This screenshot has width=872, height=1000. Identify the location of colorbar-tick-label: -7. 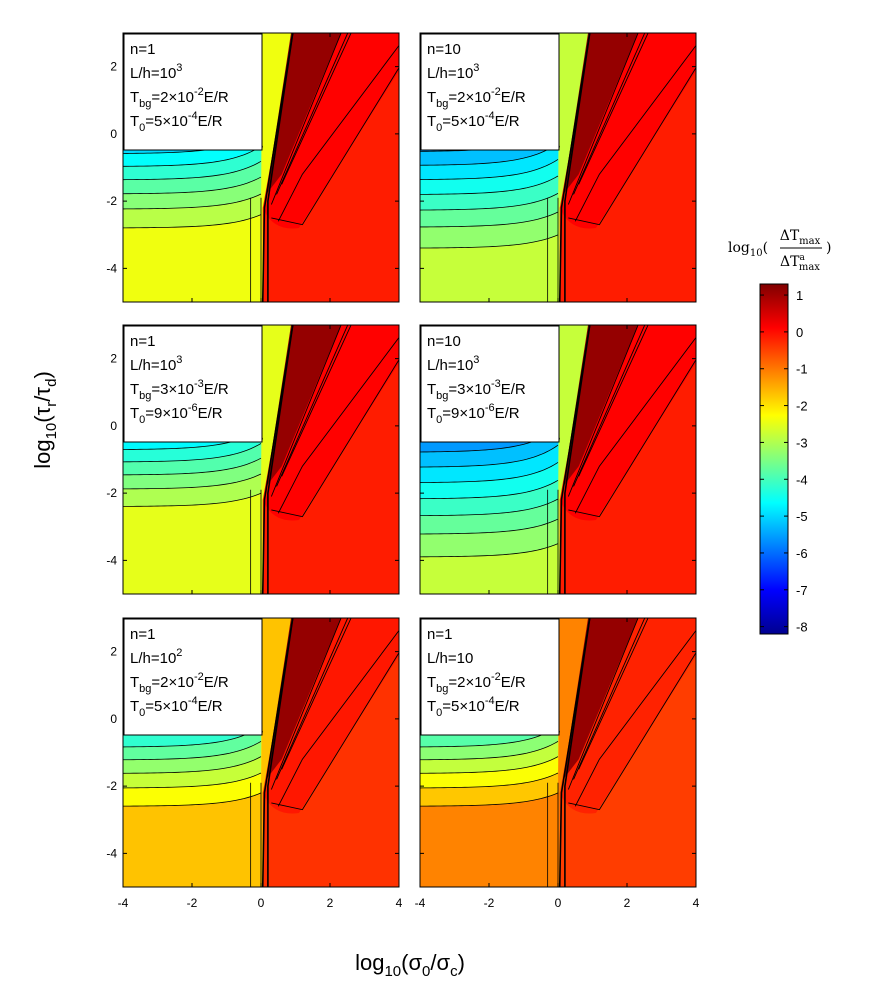
(802, 590).